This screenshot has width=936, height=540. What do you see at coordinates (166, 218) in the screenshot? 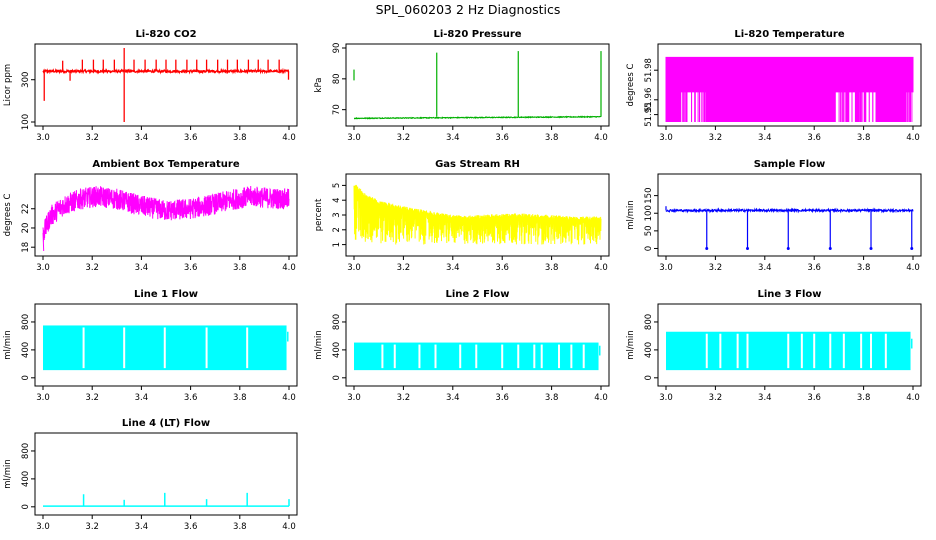
I see `ambient-series-line` at bounding box center [166, 218].